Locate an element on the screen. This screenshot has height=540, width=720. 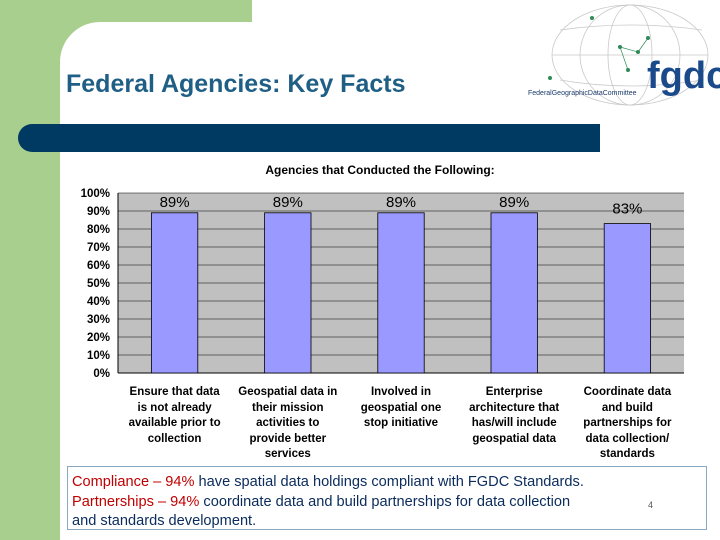
category-label-line: partnerships for is located at coordinates (627, 423).